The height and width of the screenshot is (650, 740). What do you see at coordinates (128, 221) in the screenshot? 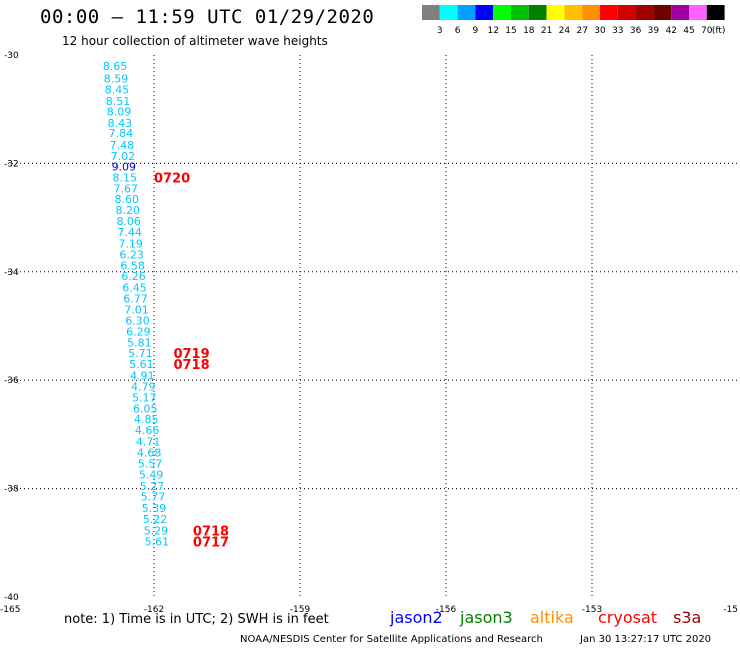
I see `wave-height-value: 8.06` at bounding box center [128, 221].